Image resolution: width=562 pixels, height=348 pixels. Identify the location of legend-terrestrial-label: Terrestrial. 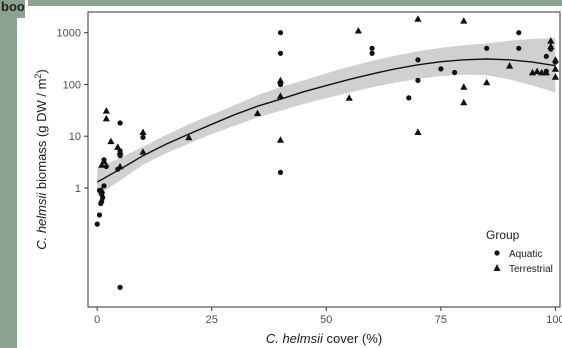
(531, 269).